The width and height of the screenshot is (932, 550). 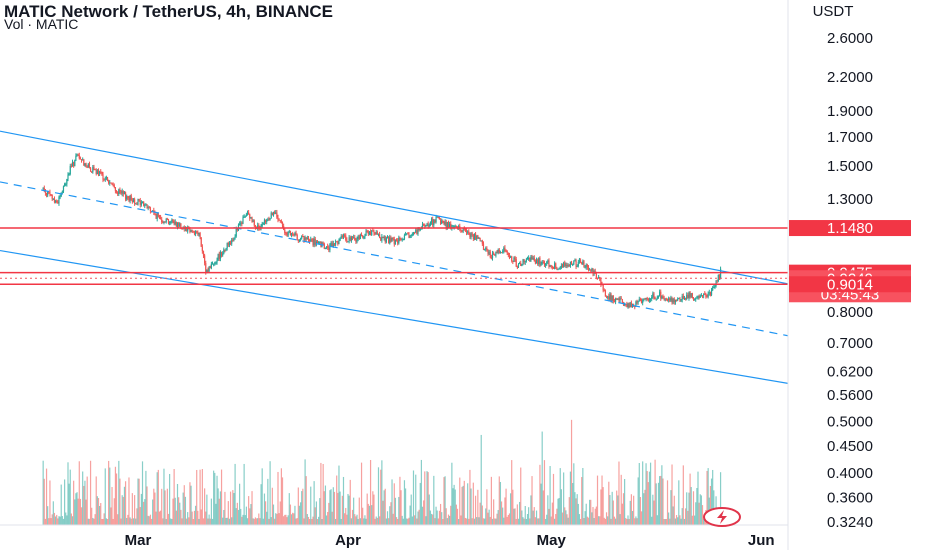 I want to click on volume-indicator-label: Vol · MATIC, so click(x=41, y=24).